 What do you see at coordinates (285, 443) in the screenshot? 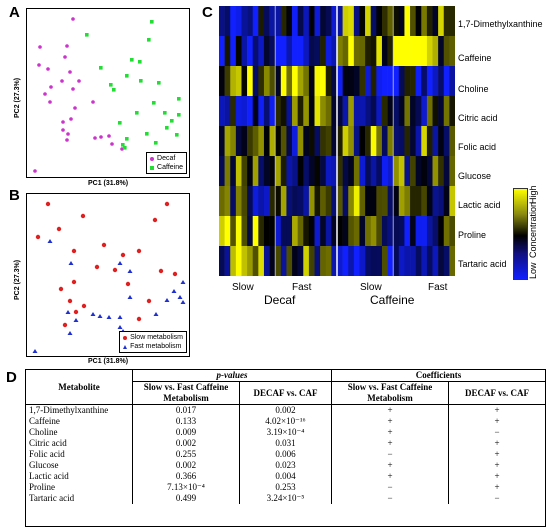
I see `pvalue-decaf-caf-cell: 0.031` at bounding box center [285, 443].